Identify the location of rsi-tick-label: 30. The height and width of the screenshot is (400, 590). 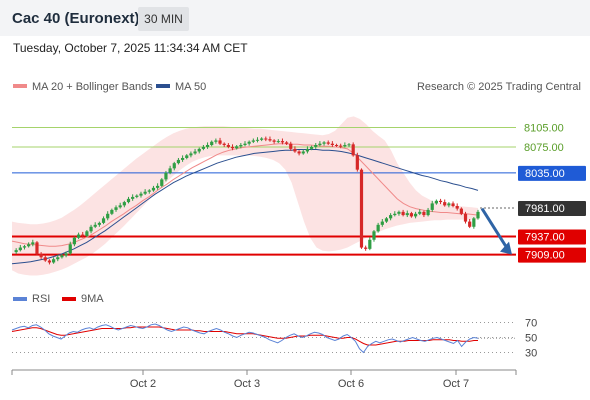
(531, 354).